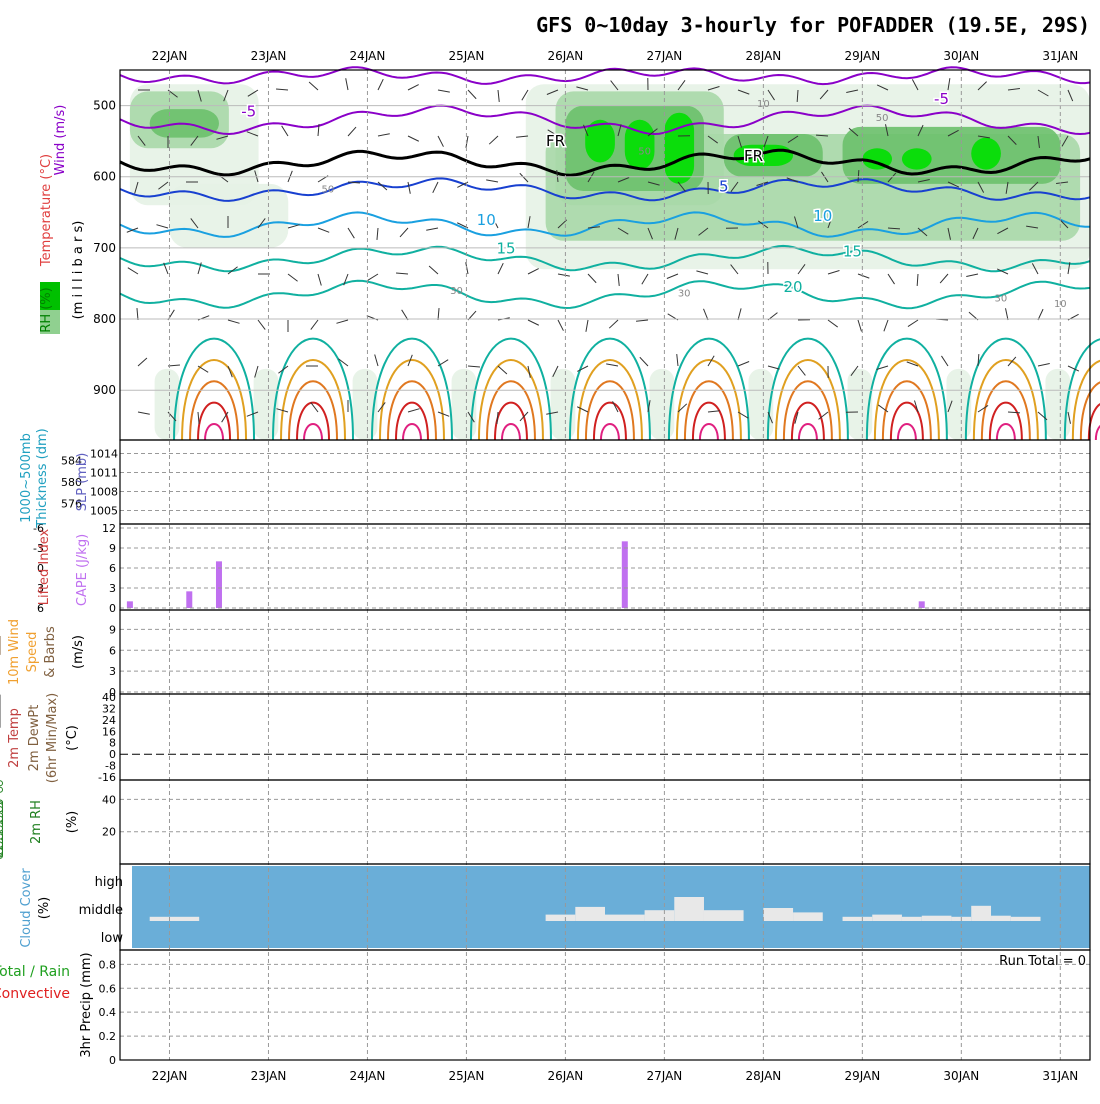 Image resolution: width=1100 pixels, height=1104 pixels. What do you see at coordinates (112, 671) in the screenshot?
I see `wind-tick: 3` at bounding box center [112, 671].